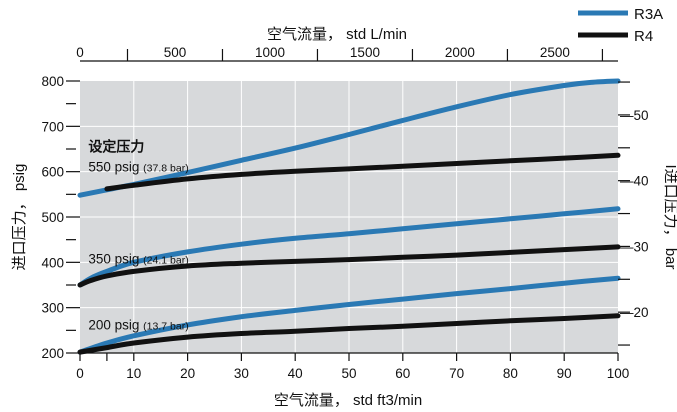 The image size is (677, 412). I want to click on bottom-axis-title: 空气流量， std ft3/min, so click(348, 400).